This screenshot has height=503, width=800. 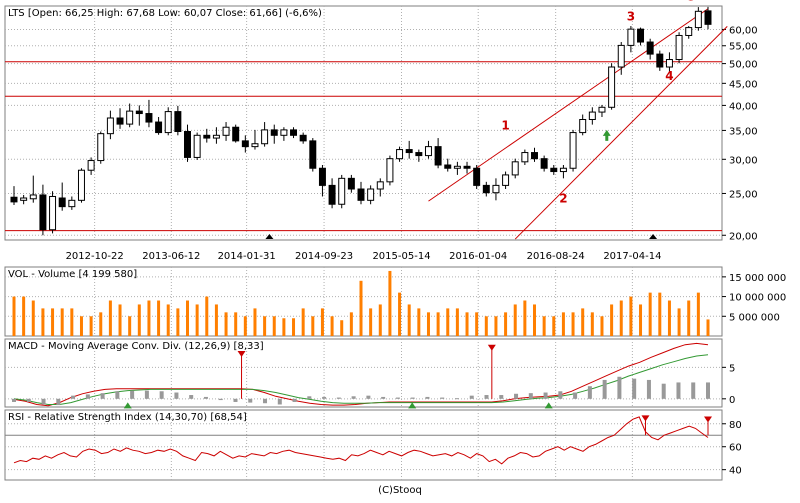 I want to click on rsi-series-line, so click(x=361, y=440).